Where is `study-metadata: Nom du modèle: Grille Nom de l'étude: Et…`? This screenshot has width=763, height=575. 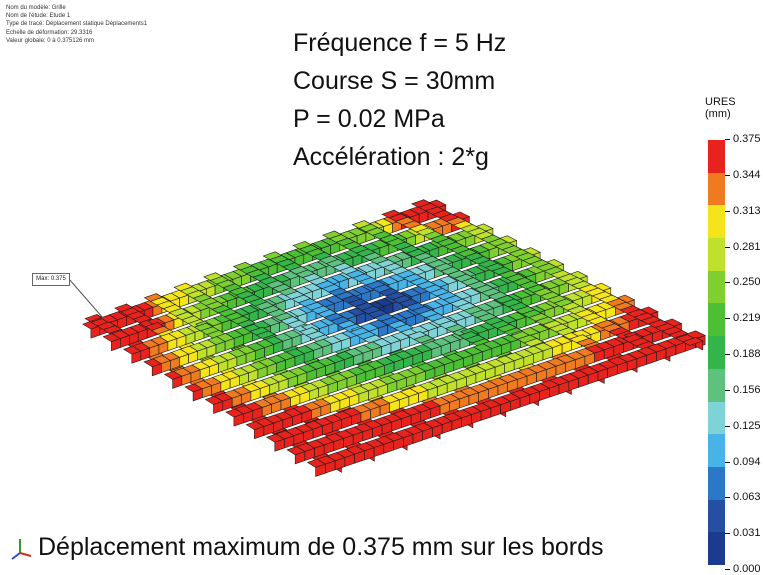 study-metadata: Nom du modèle: Grille Nom de l'étude: Et… is located at coordinates (76, 24).